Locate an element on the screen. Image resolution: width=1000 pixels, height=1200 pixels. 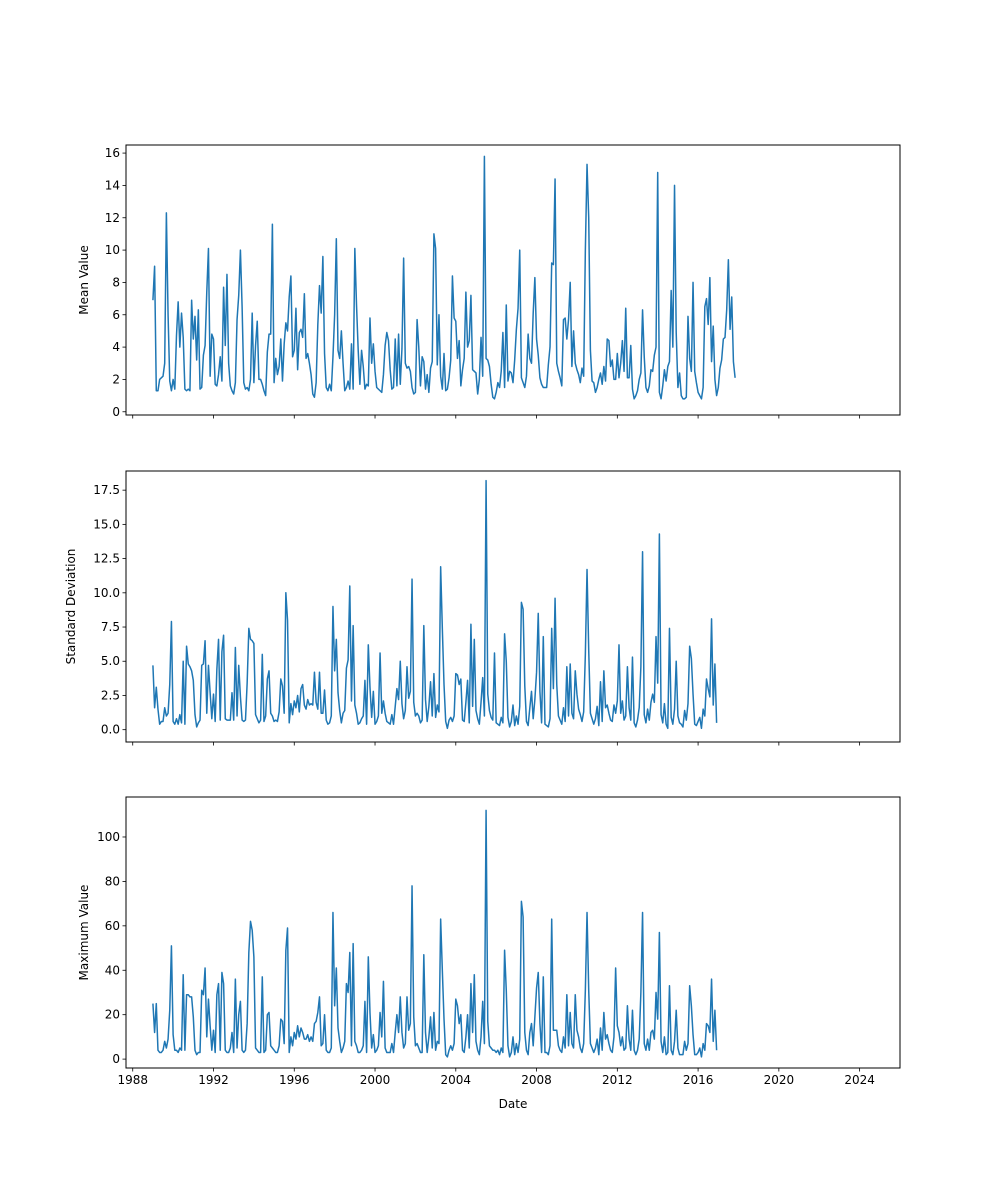
y-tick-label: 15.0 is located at coordinates (106, 524).